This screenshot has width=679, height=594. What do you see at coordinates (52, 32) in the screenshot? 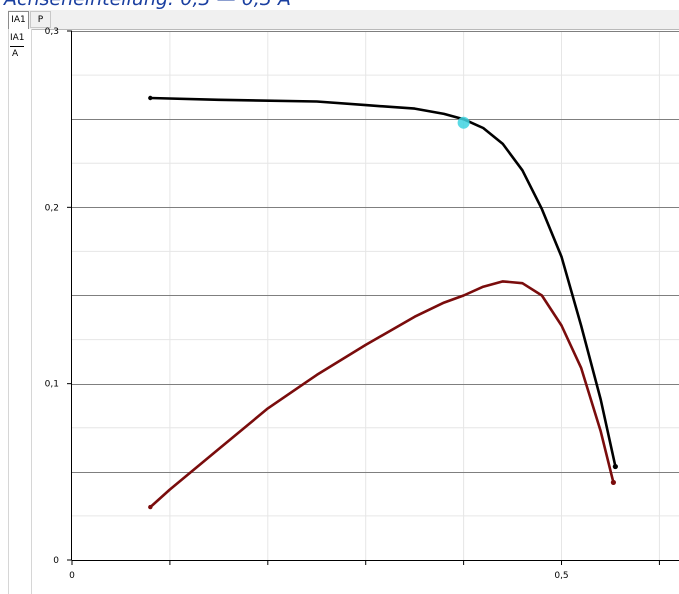
I see `y-tick-label: 0,3` at bounding box center [52, 32].